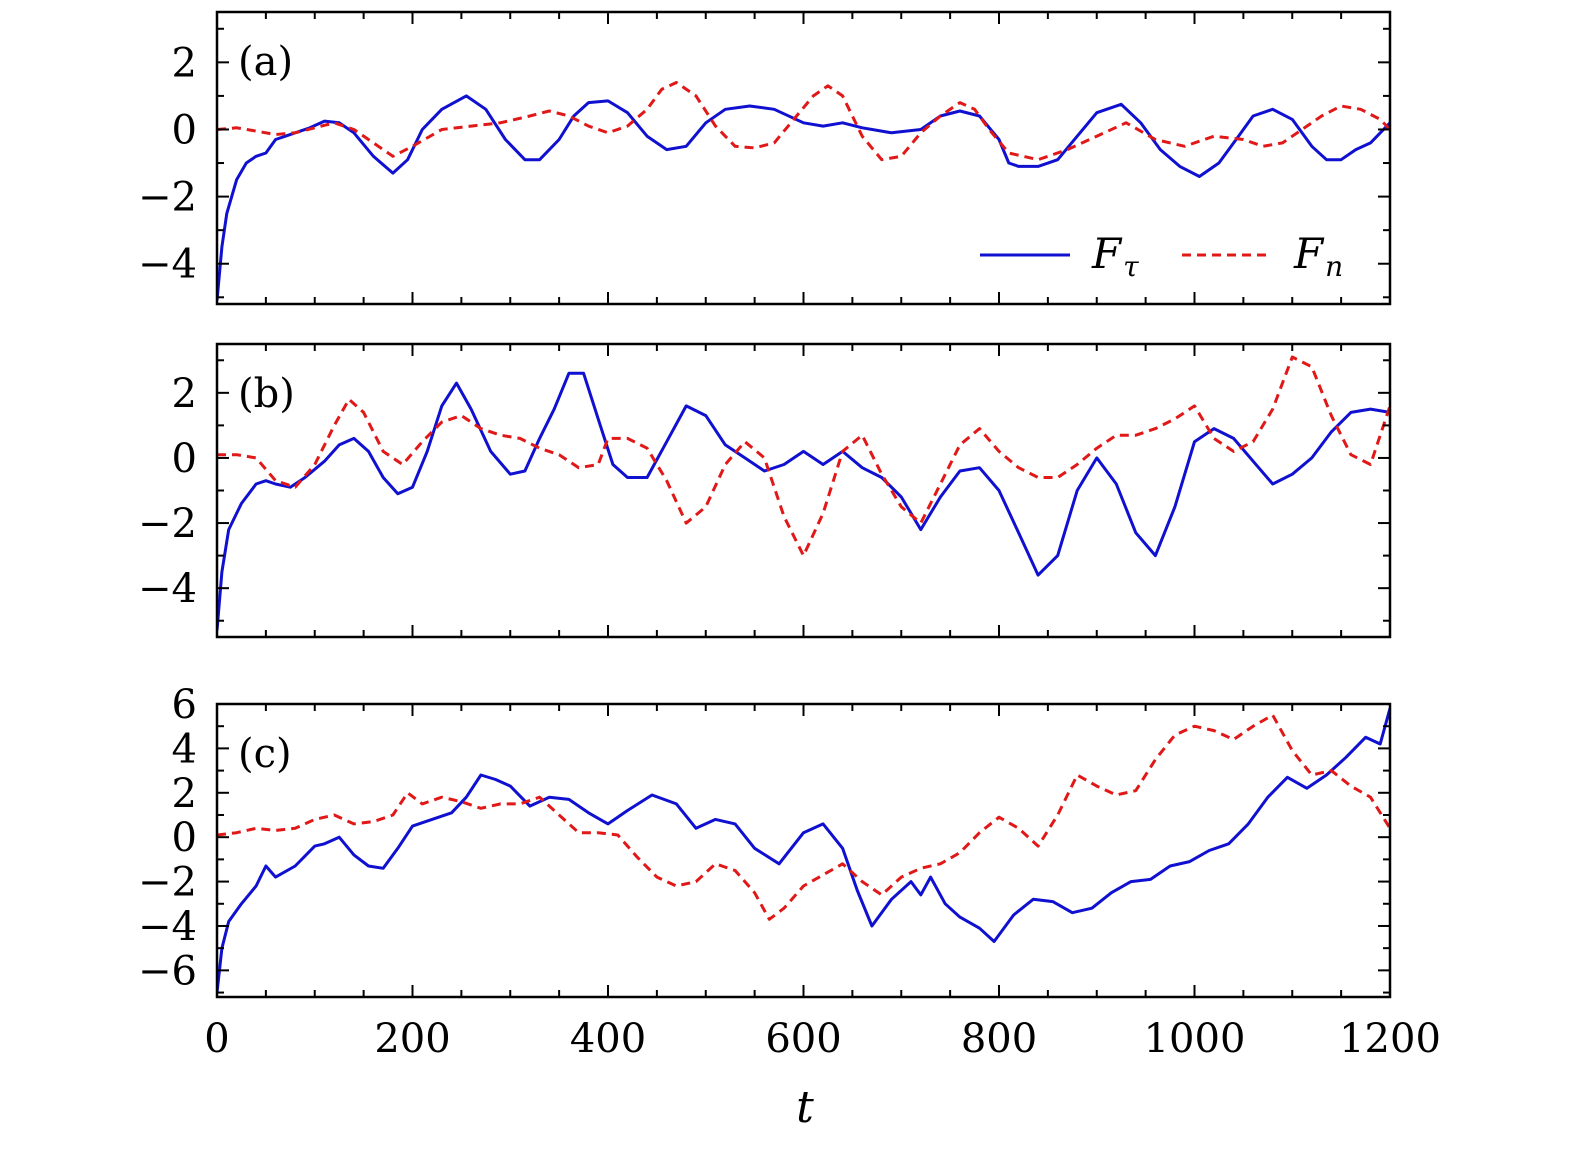 Image resolution: width=1575 pixels, height=1152 pixels. I want to click on x-tick-label: 0, so click(216, 1039).